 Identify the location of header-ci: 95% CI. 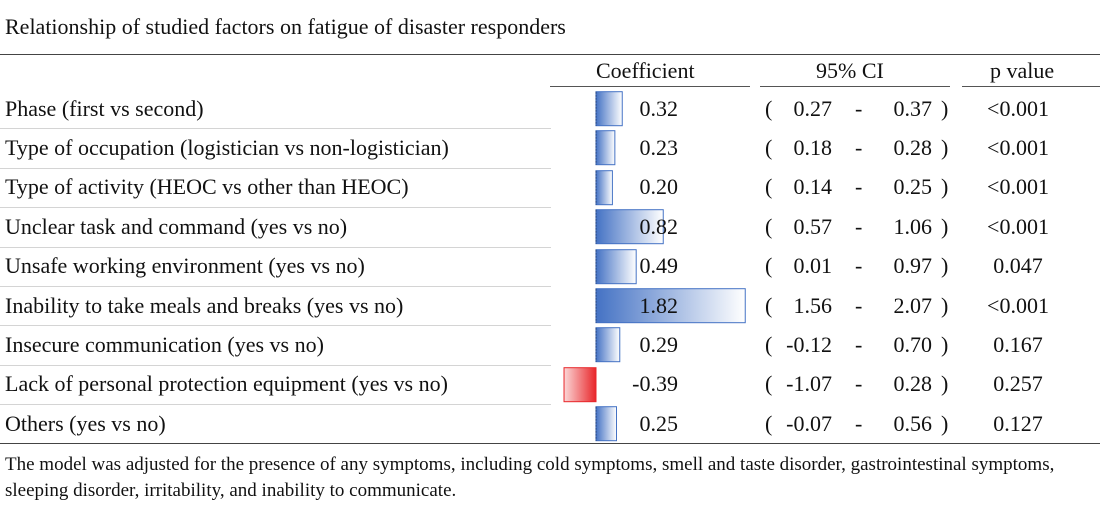
(850, 70).